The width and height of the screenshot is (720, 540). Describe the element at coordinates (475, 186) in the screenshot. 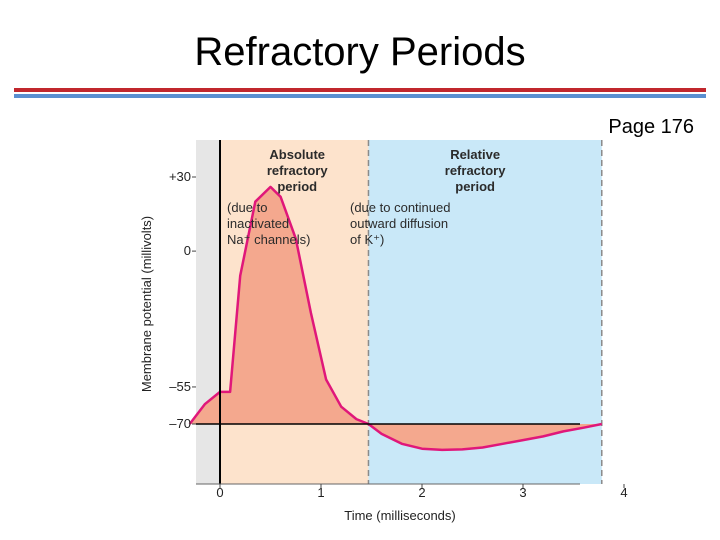

I see `relative-period-title: period` at that location.